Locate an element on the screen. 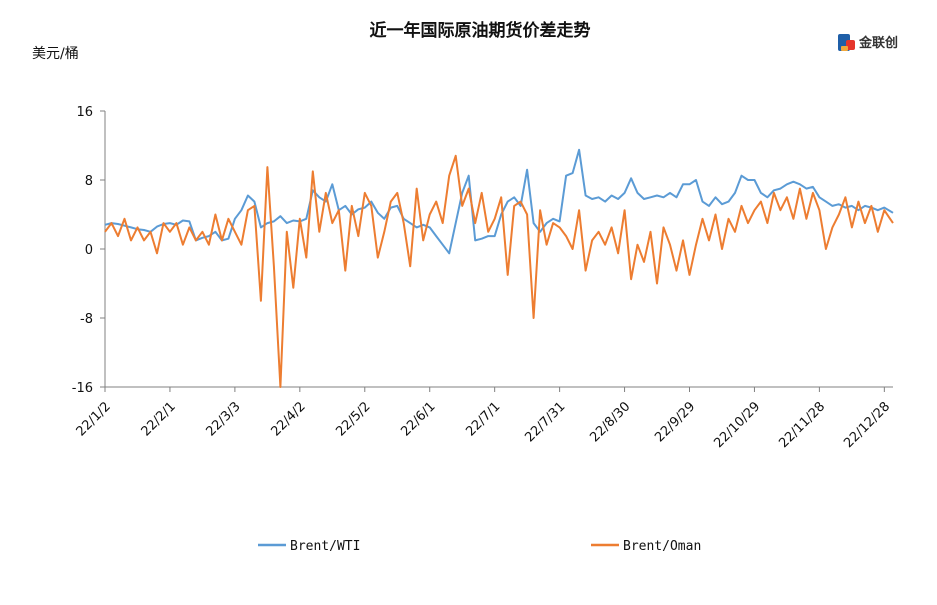 This screenshot has height=605, width=937. x-tick-label: 22/9/29 is located at coordinates (675, 422).